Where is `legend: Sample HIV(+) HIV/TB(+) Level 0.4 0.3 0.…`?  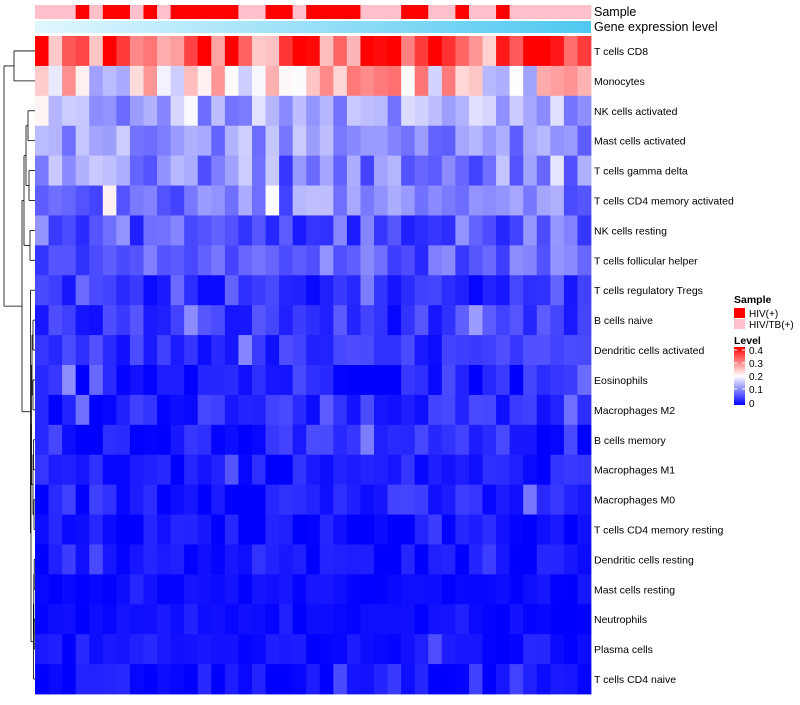
legend: Sample HIV(+) HIV/TB(+) Level 0.4 0.3 0.… is located at coordinates (764, 352).